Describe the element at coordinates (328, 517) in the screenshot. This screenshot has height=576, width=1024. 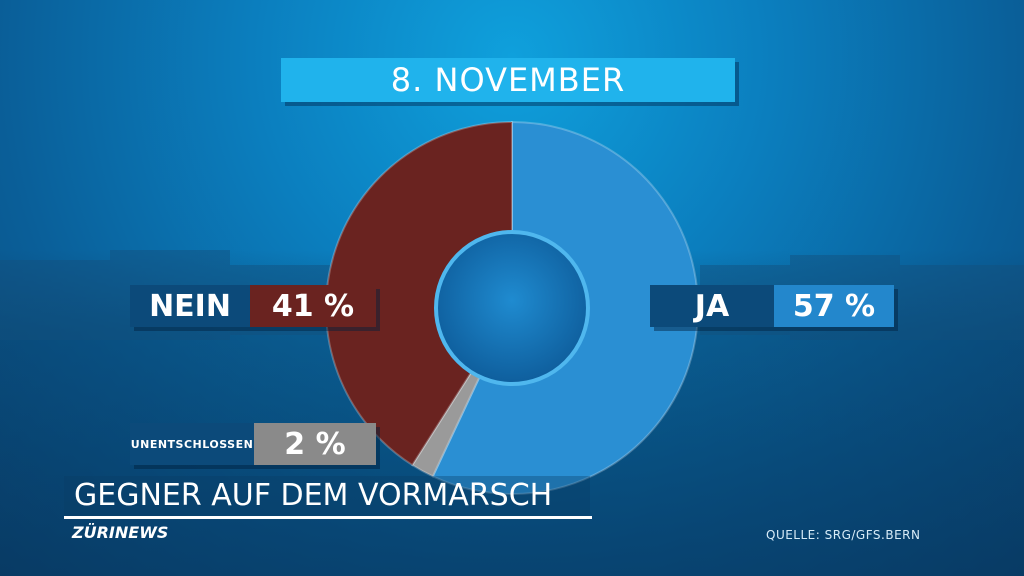
I see `headline-divider` at that location.